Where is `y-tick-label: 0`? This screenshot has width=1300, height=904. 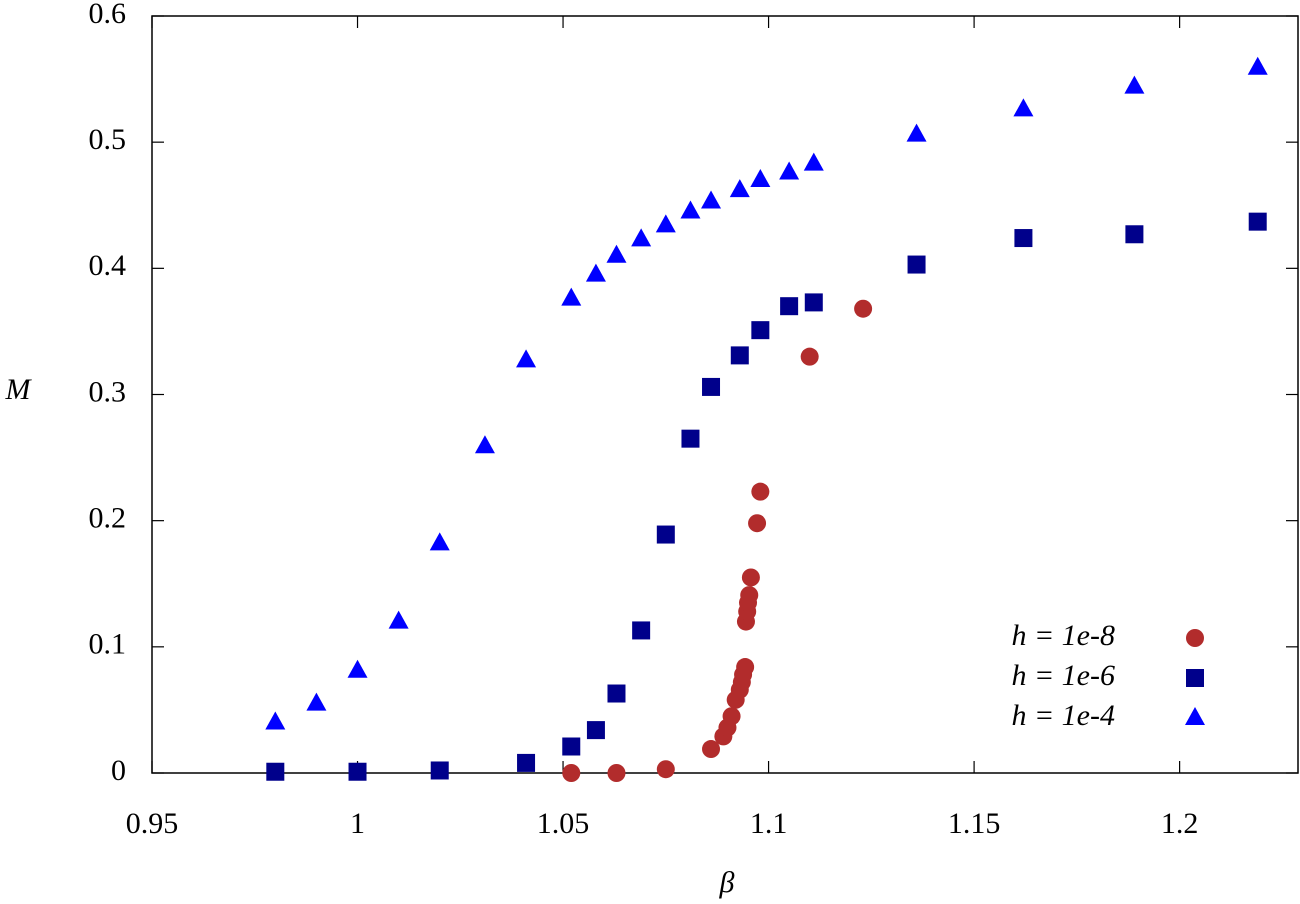
y-tick-label: 0 is located at coordinates (118, 770).